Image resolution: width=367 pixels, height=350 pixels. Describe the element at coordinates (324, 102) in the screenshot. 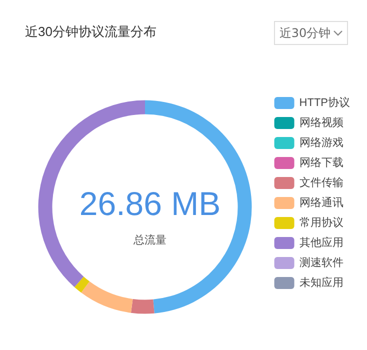

I see `legend-label: HTTP协议` at that location.